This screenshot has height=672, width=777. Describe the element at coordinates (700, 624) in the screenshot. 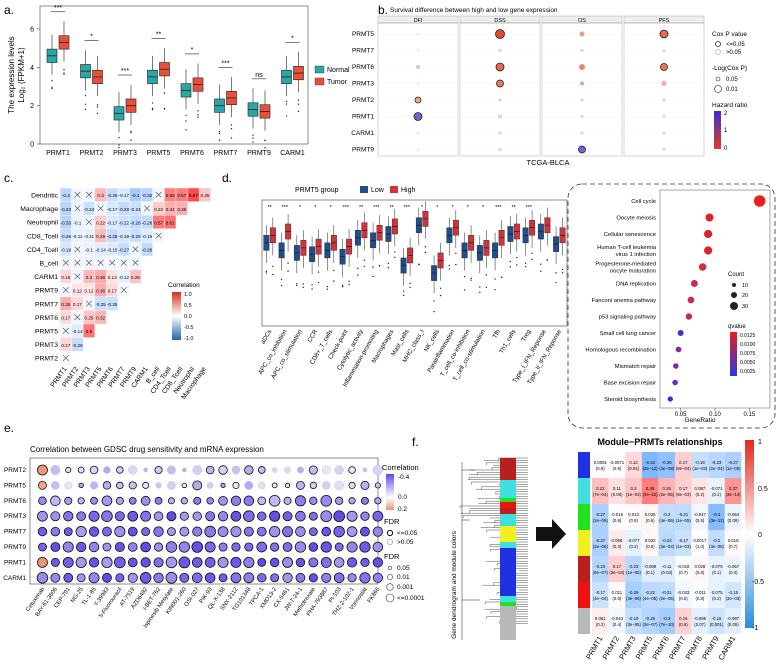

I see `module-cell-p: (0.07)` at that location.